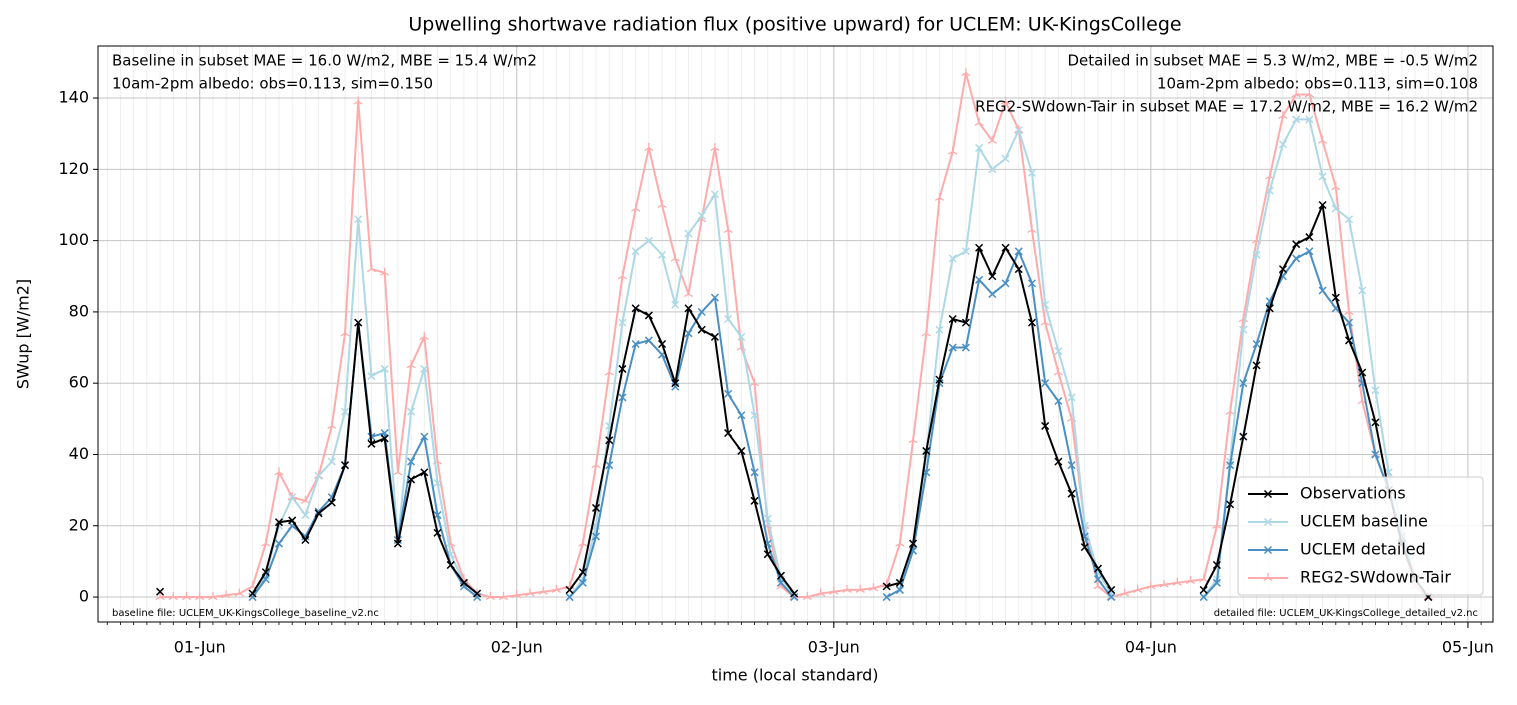 The image size is (1517, 705). I want to click on legend-label: UCLEM detailed, so click(1363, 549).